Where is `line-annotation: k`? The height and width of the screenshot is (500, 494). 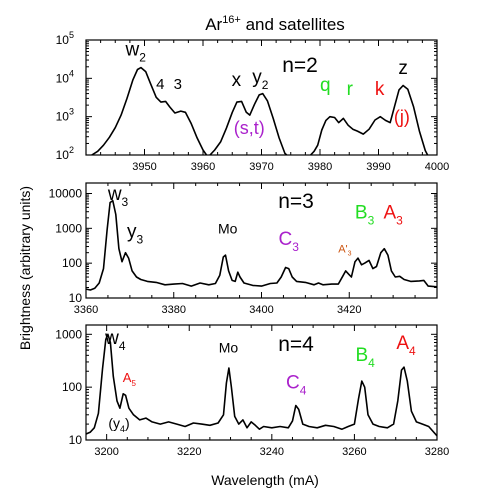 line-annotation: k is located at coordinates (380, 89).